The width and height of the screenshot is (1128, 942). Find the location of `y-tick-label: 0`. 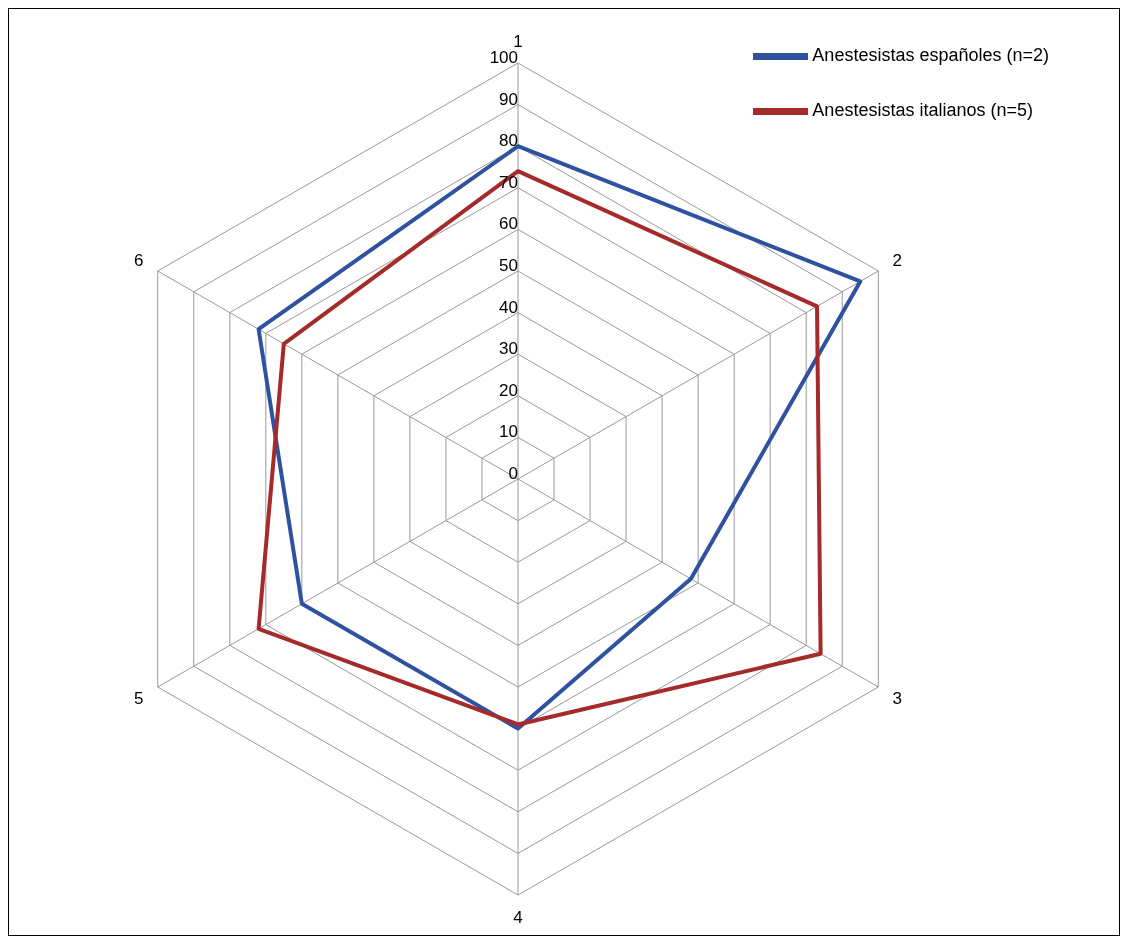

y-tick-label: 0 is located at coordinates (513, 473).